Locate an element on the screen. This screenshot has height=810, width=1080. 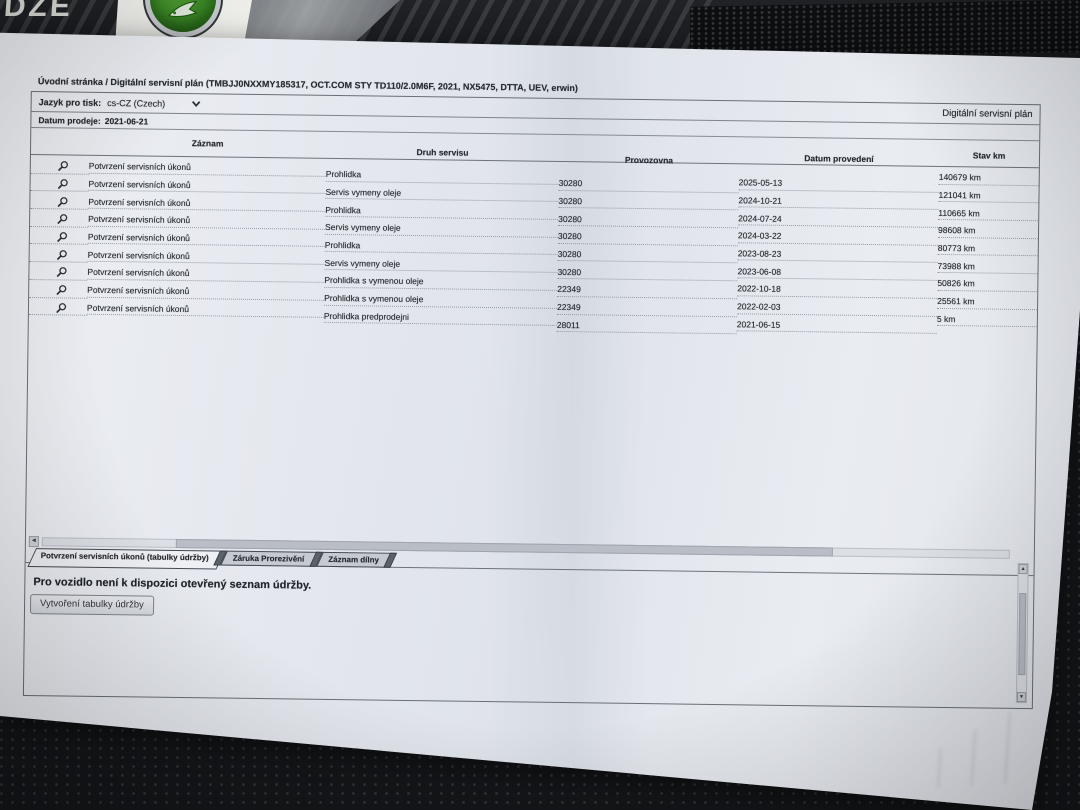
tab-zaznam-dilny: Záznam dílny is located at coordinates (355, 560).